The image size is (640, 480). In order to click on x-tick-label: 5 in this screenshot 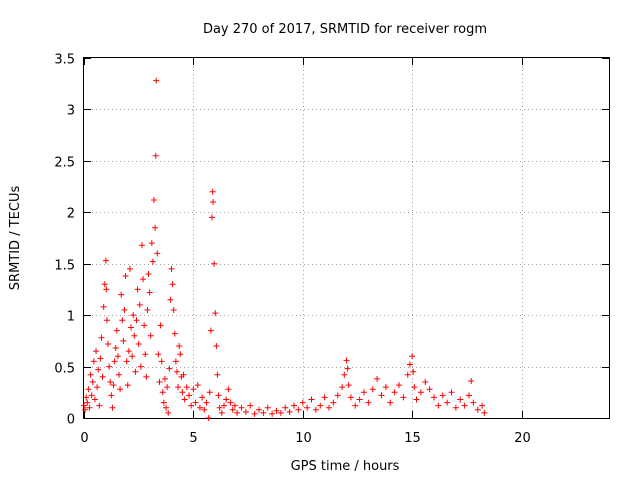, I will do `click(193, 438)`.